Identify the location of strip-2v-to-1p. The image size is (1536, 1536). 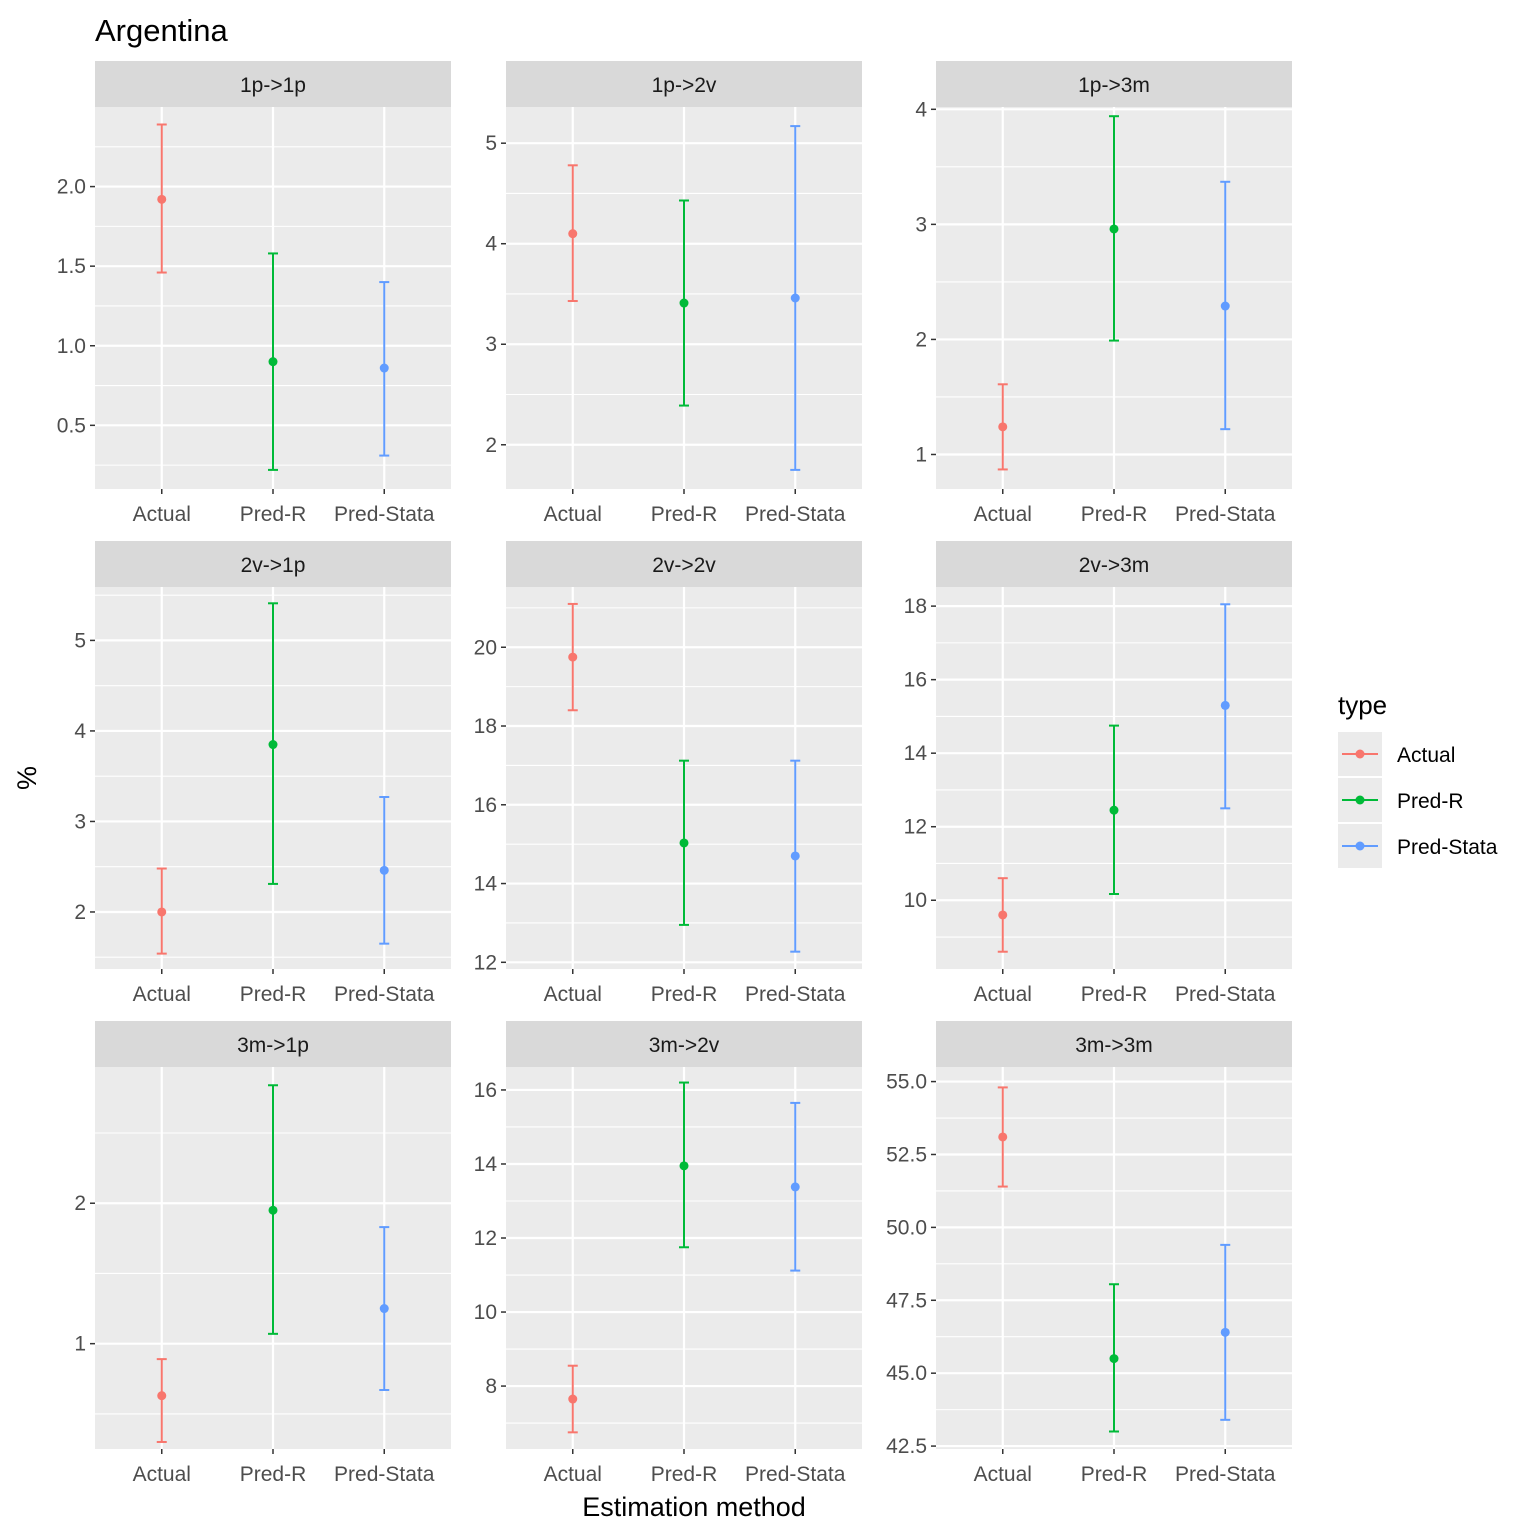
(273, 564).